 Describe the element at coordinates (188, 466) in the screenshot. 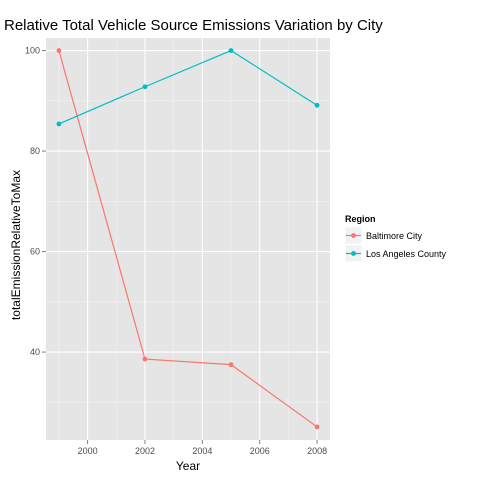

I see `x-axis-title: Year` at that location.